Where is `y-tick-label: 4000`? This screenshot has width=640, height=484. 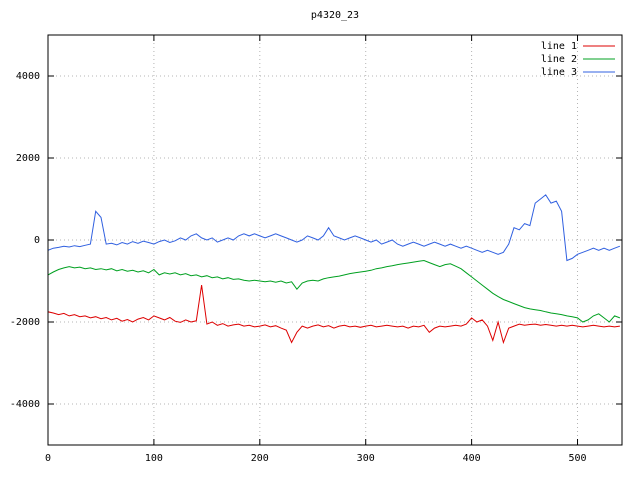
y-tick-label: 4000 is located at coordinates (28, 76).